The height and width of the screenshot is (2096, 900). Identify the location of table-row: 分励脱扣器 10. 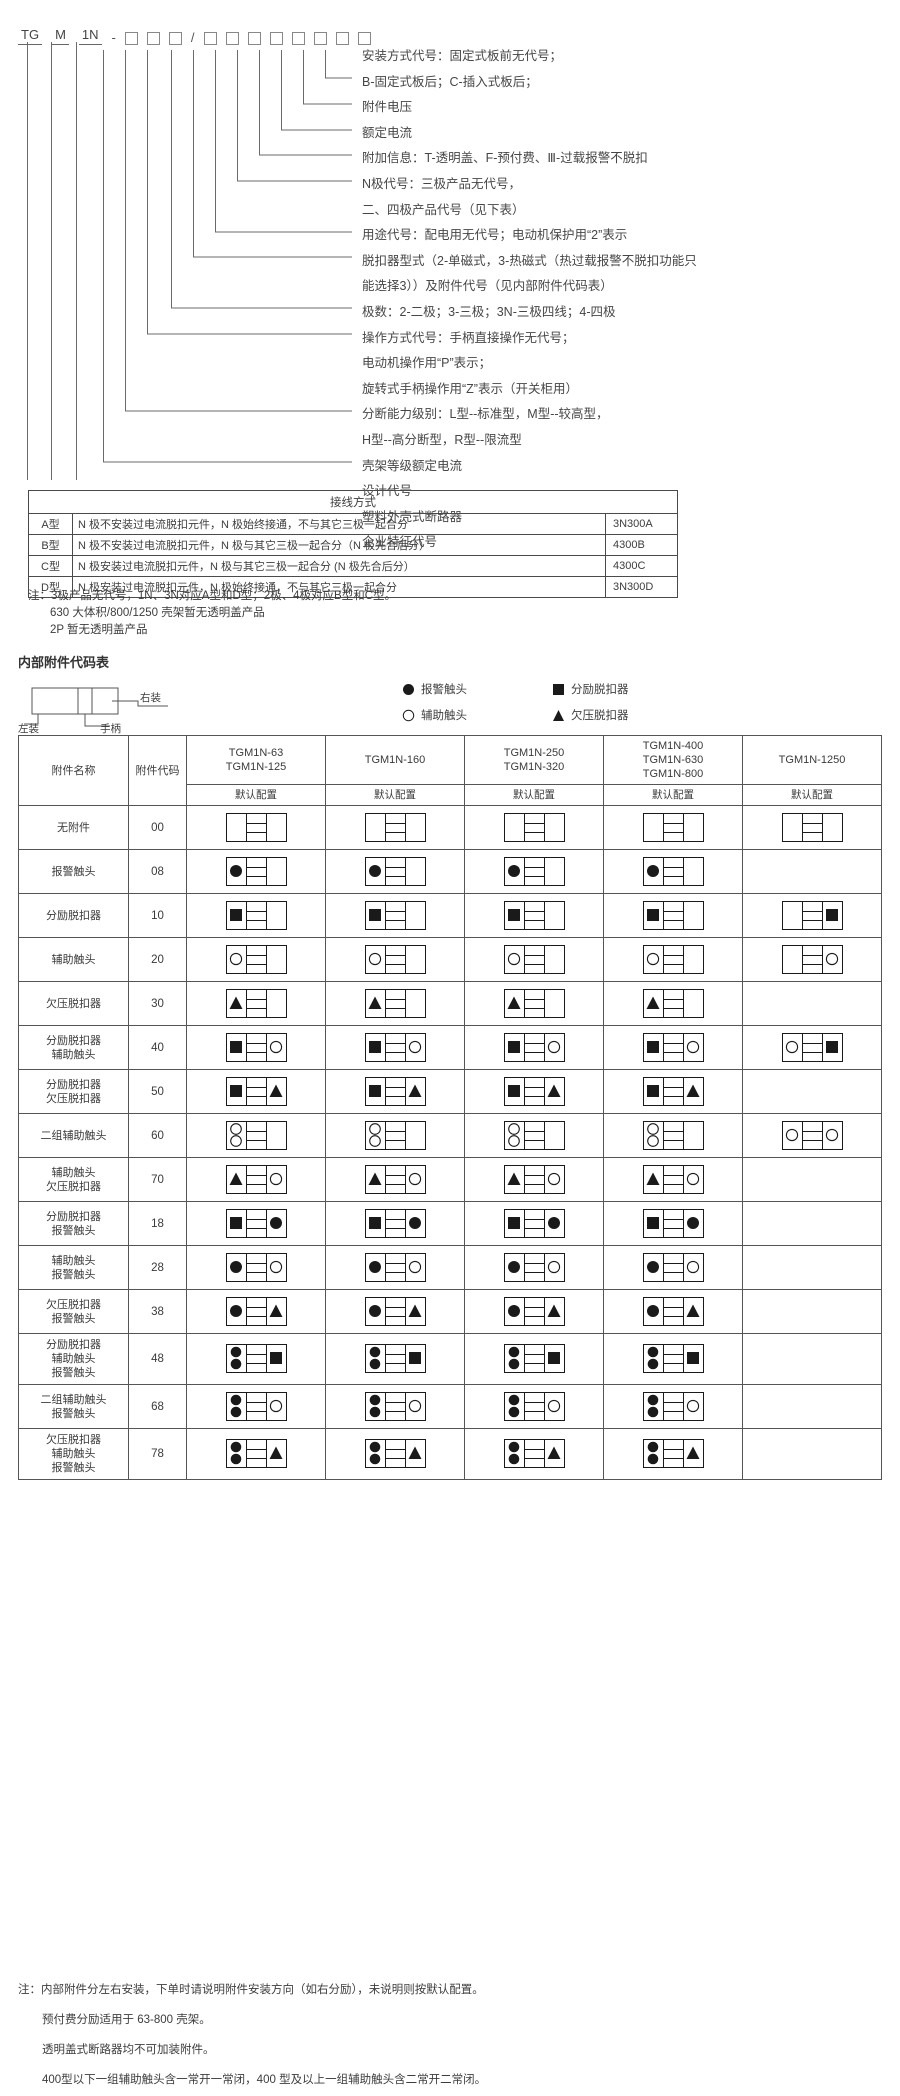
(450, 915).